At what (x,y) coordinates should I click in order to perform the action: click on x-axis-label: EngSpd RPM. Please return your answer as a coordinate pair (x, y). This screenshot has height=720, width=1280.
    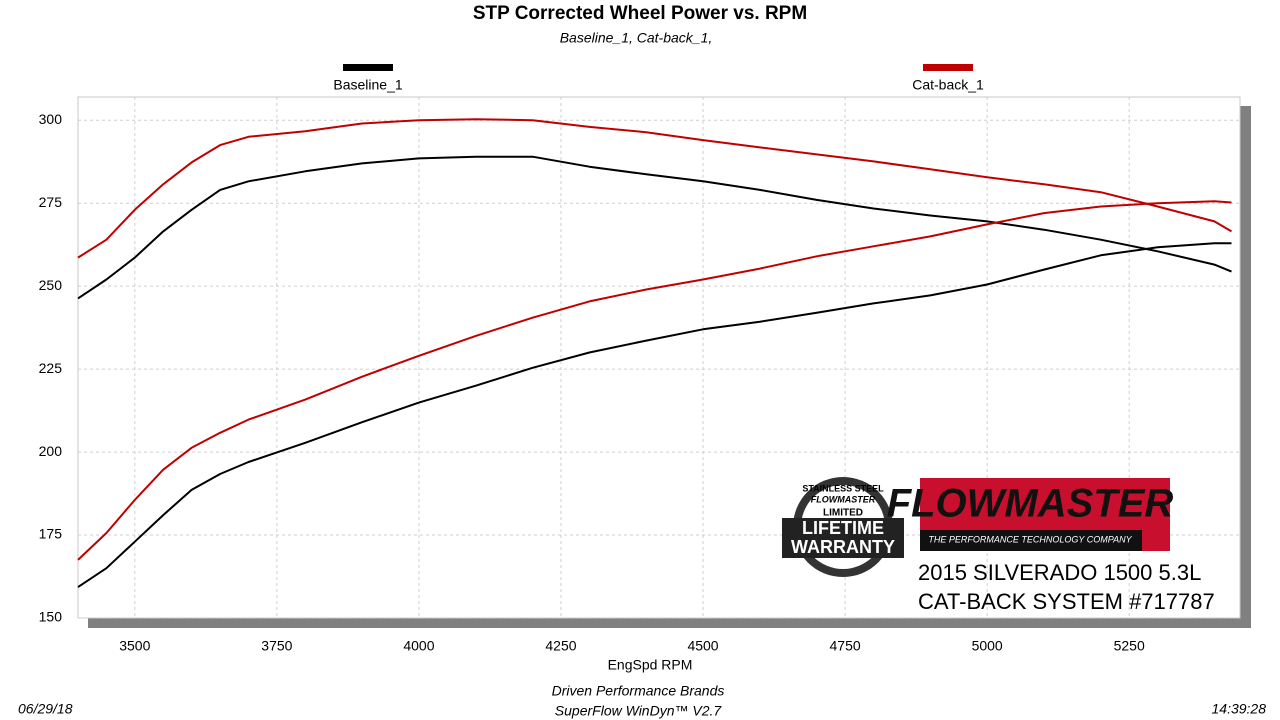
    Looking at the image, I should click on (650, 665).